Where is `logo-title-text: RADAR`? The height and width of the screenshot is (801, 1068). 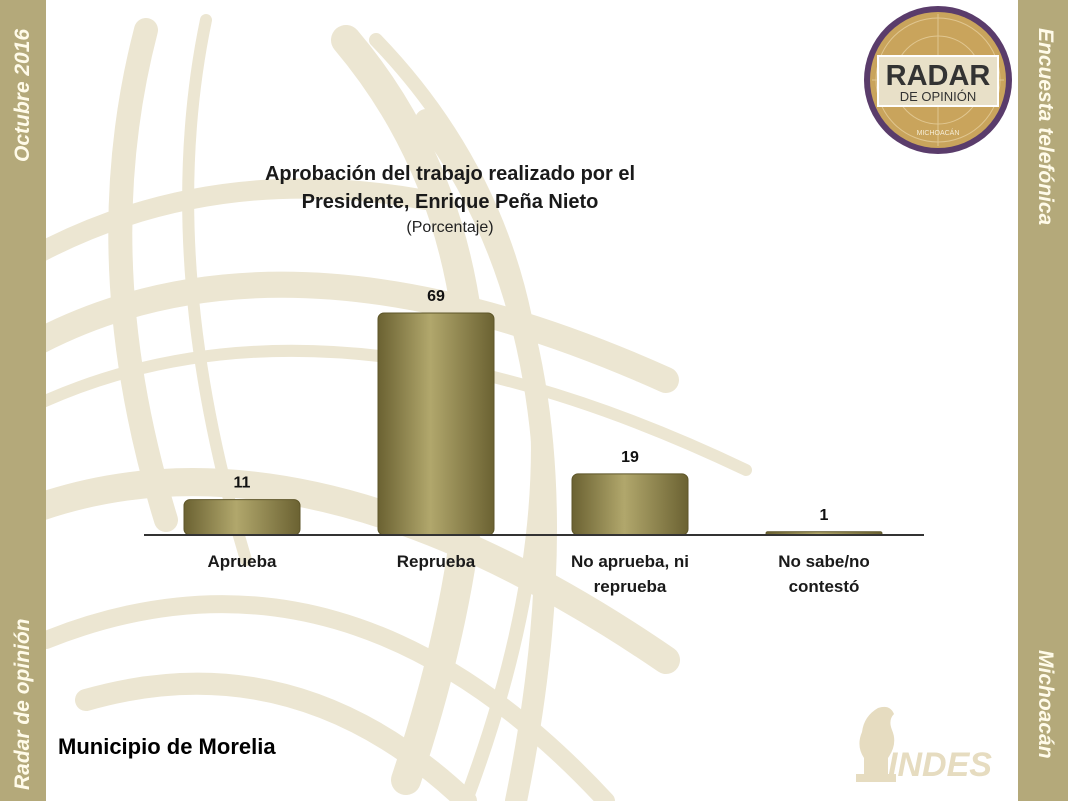
logo-title-text: RADAR is located at coordinates (938, 76).